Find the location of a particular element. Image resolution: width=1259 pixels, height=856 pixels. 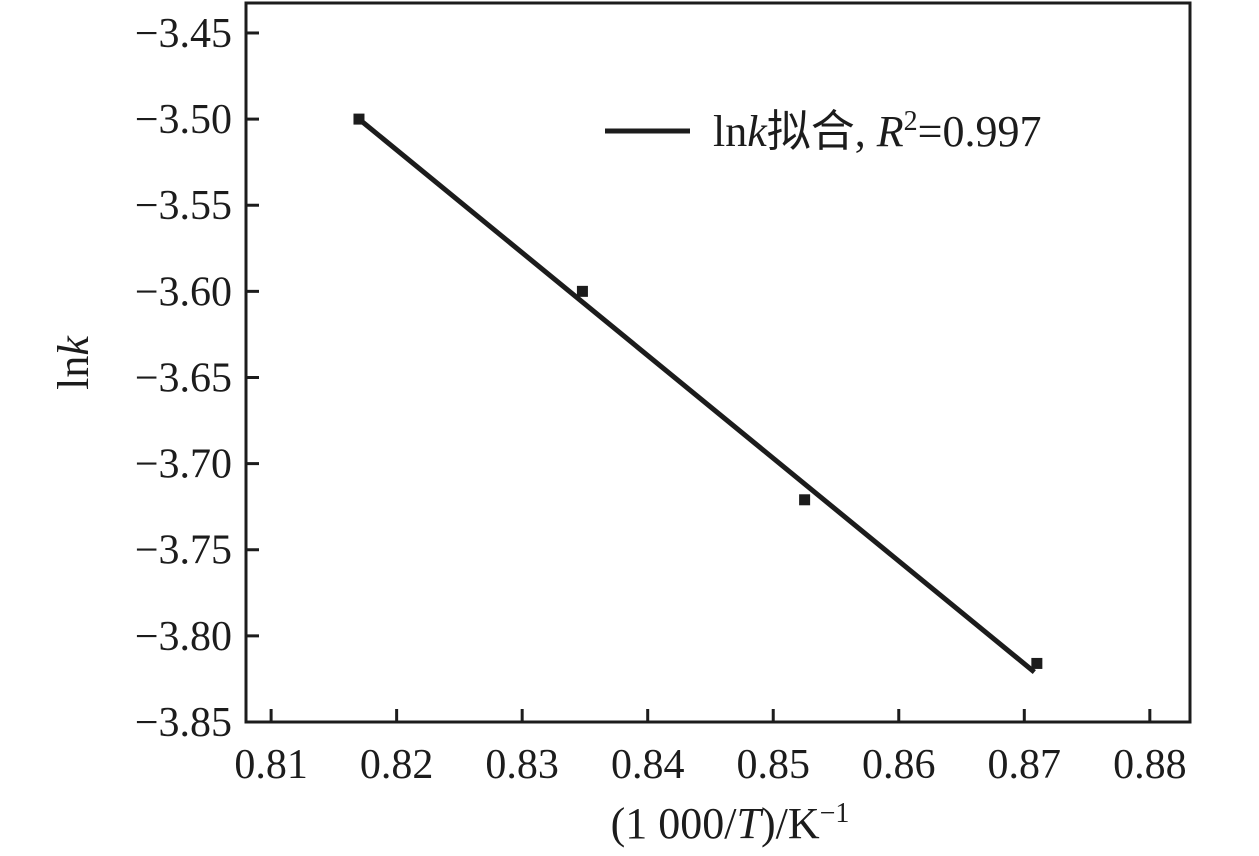

x-axis-tick-label: 0.81 is located at coordinates (271, 765).